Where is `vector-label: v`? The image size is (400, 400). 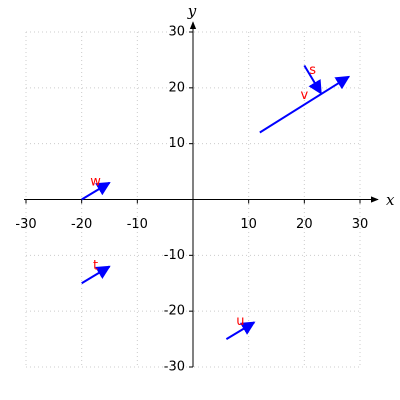 vector-label: v is located at coordinates (304, 95).